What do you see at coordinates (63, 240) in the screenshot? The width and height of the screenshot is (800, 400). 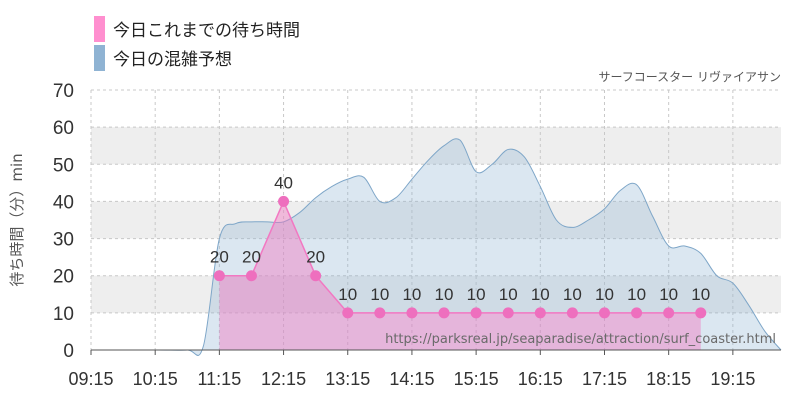 I see `y-tick-label: 30` at bounding box center [63, 240].